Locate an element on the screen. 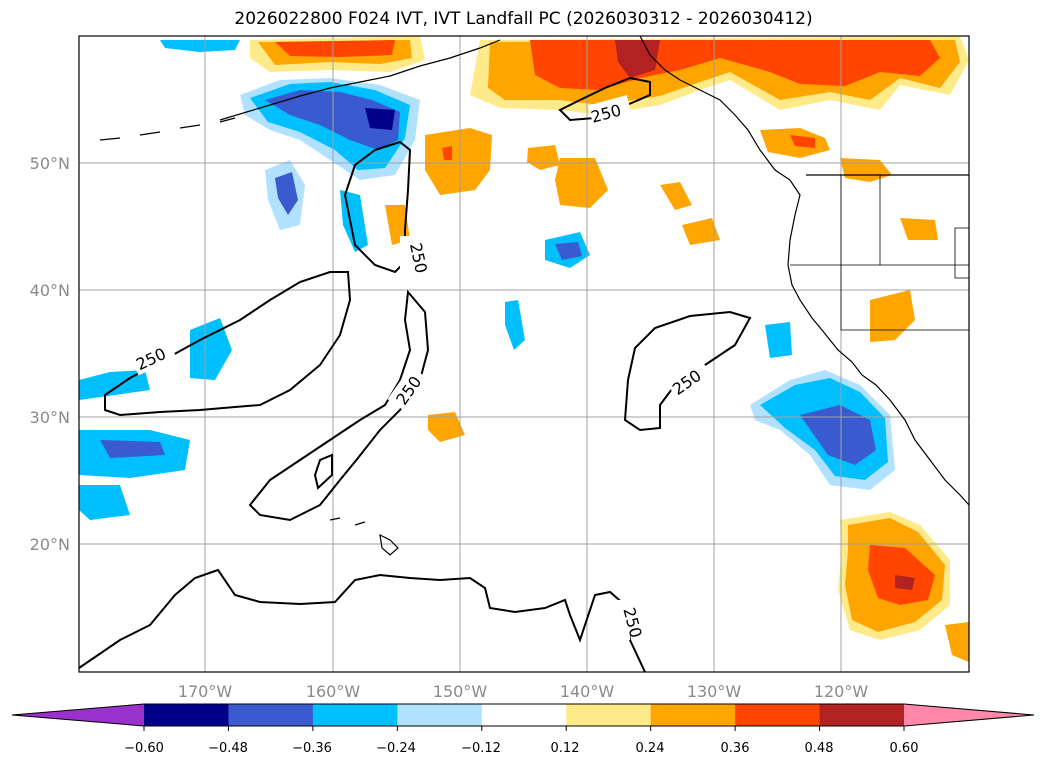  lon-label-170w: 170°W is located at coordinates (205, 691).